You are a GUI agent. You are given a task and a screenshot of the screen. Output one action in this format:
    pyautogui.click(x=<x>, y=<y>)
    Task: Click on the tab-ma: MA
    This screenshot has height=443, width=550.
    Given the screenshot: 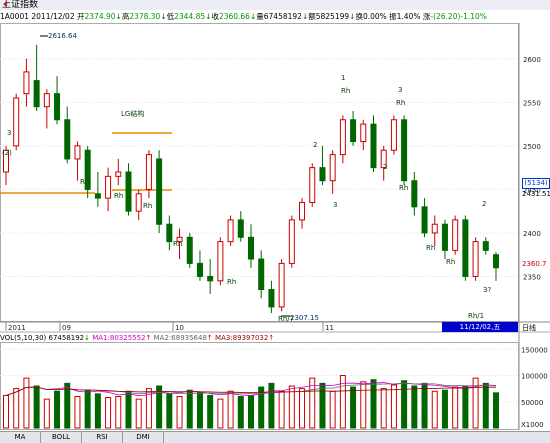 What is the action you would take?
    pyautogui.click(x=20, y=437)
    